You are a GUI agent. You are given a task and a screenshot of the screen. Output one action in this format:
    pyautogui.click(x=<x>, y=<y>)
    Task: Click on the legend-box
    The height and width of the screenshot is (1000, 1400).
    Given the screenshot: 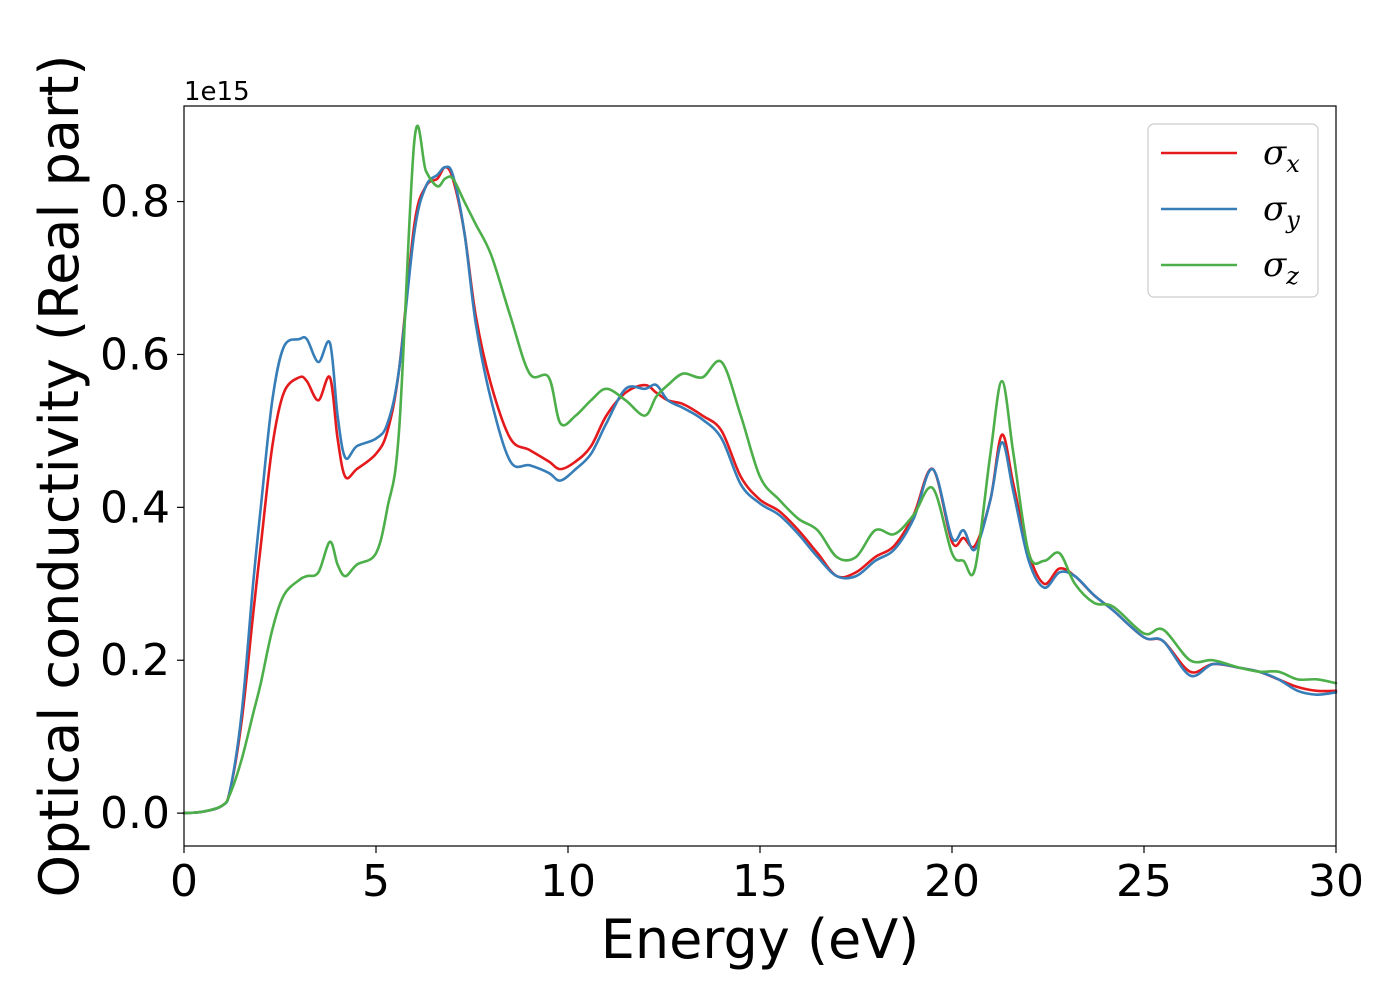 What is the action you would take?
    pyautogui.click(x=1233, y=210)
    